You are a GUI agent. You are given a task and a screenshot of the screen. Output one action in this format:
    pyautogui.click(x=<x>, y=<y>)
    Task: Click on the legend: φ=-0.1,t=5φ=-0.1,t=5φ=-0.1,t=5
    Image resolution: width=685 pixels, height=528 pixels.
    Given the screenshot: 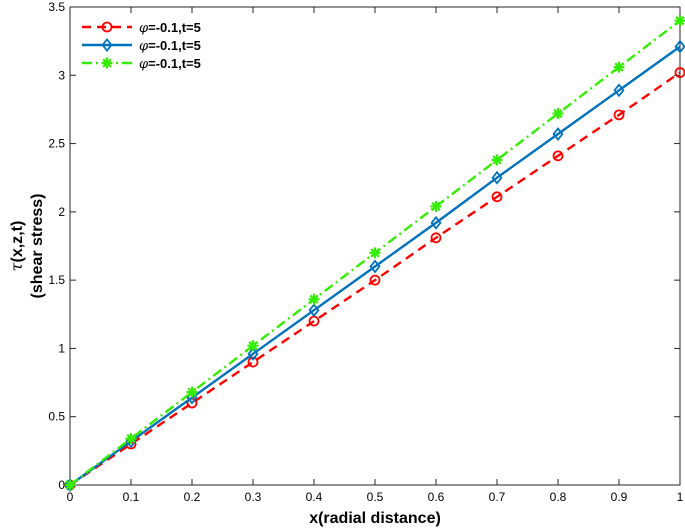 What is the action you would take?
    pyautogui.click(x=141, y=46)
    